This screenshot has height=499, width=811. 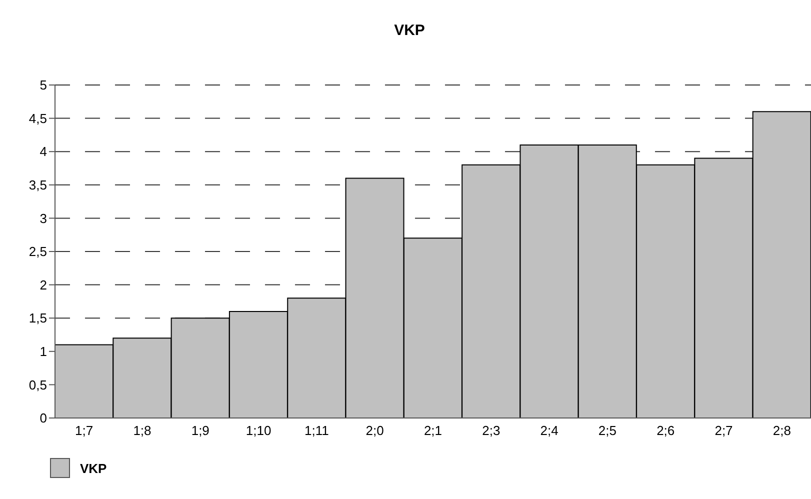 I want to click on y-tick-label: 2,5, so click(x=37, y=252).